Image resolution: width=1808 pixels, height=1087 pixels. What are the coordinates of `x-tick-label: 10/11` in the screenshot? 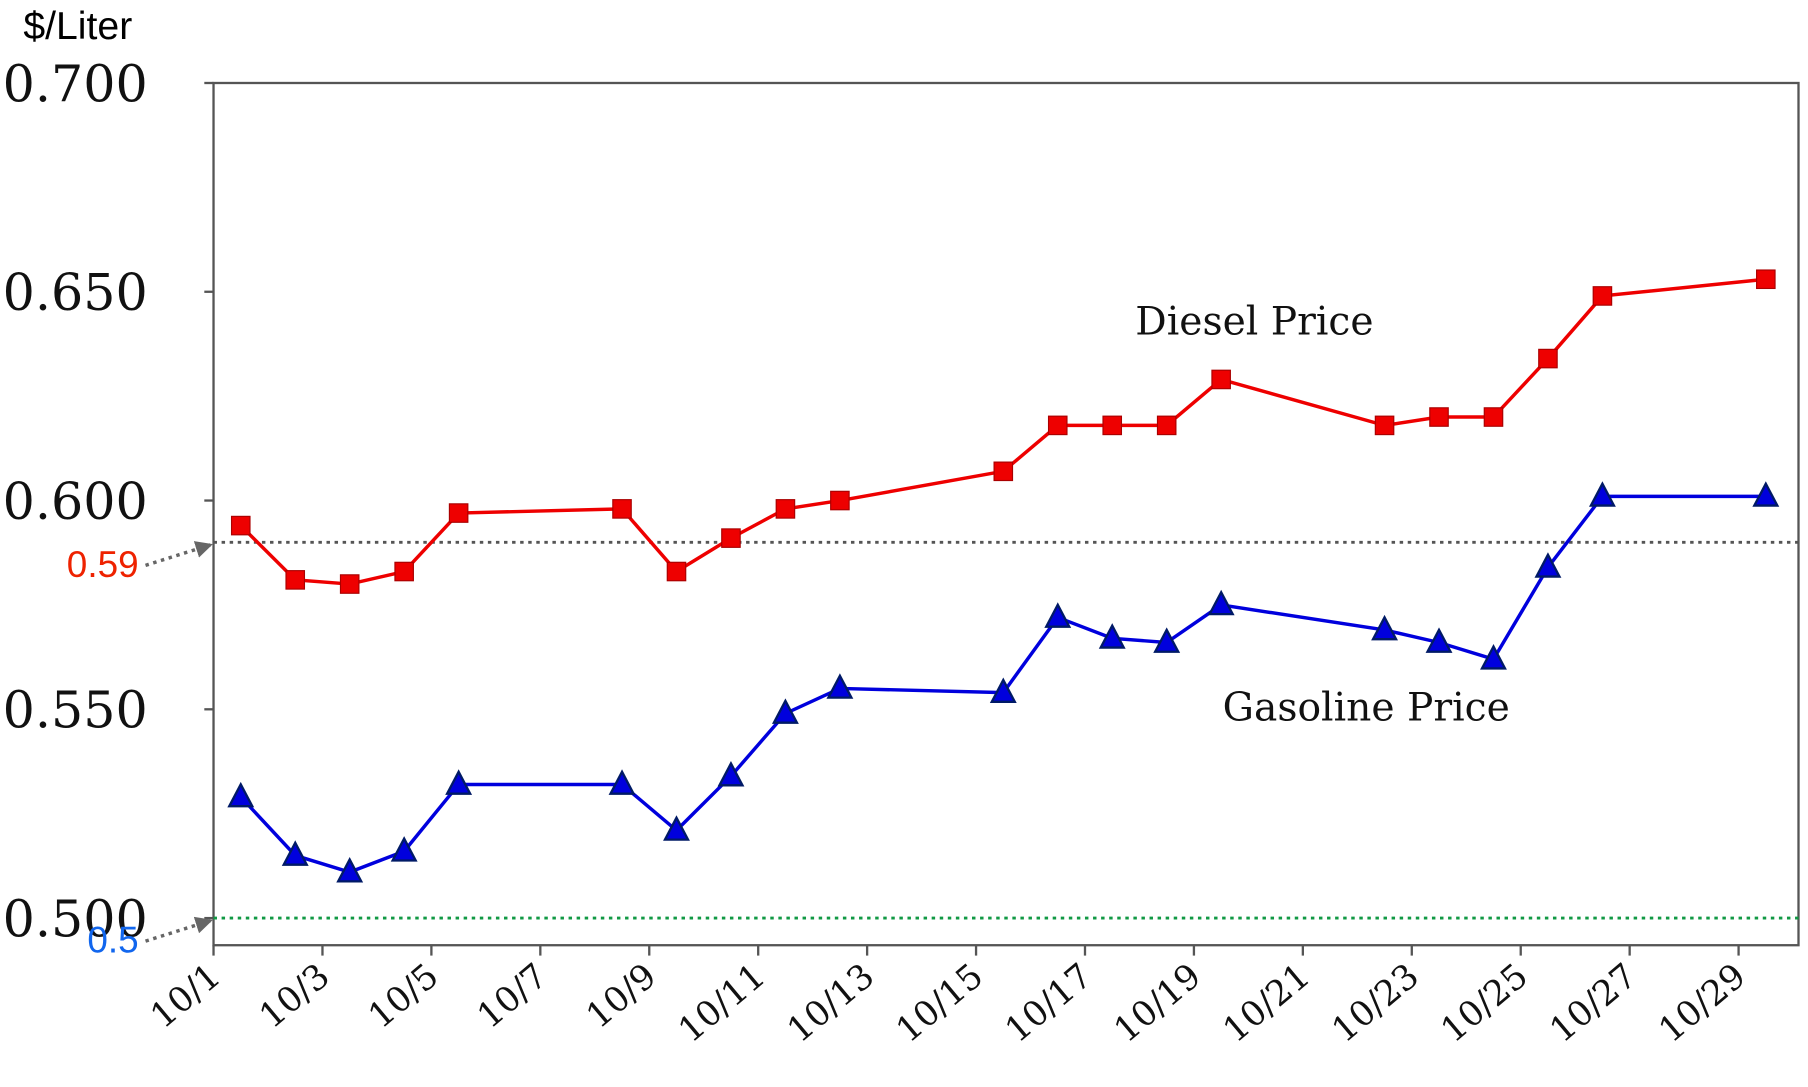 It's located at (722, 1003).